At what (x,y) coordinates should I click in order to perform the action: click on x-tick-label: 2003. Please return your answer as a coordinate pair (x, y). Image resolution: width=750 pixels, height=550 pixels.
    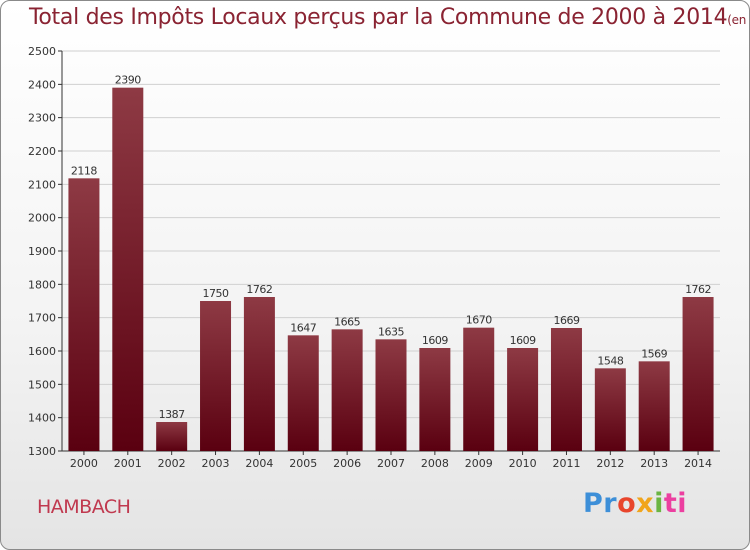
    Looking at the image, I should click on (216, 463).